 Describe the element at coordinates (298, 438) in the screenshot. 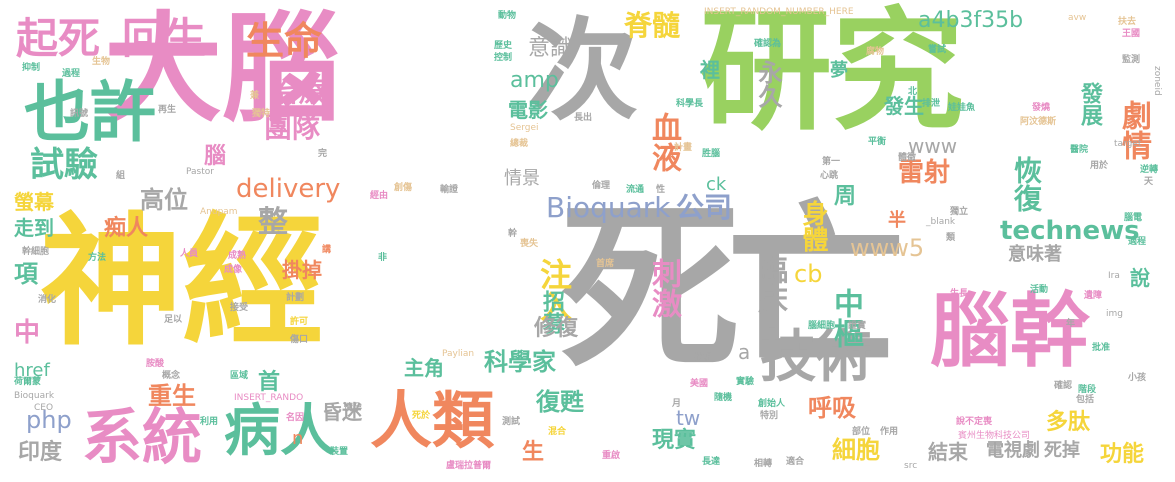

I see `word-cloud-term: n` at that location.